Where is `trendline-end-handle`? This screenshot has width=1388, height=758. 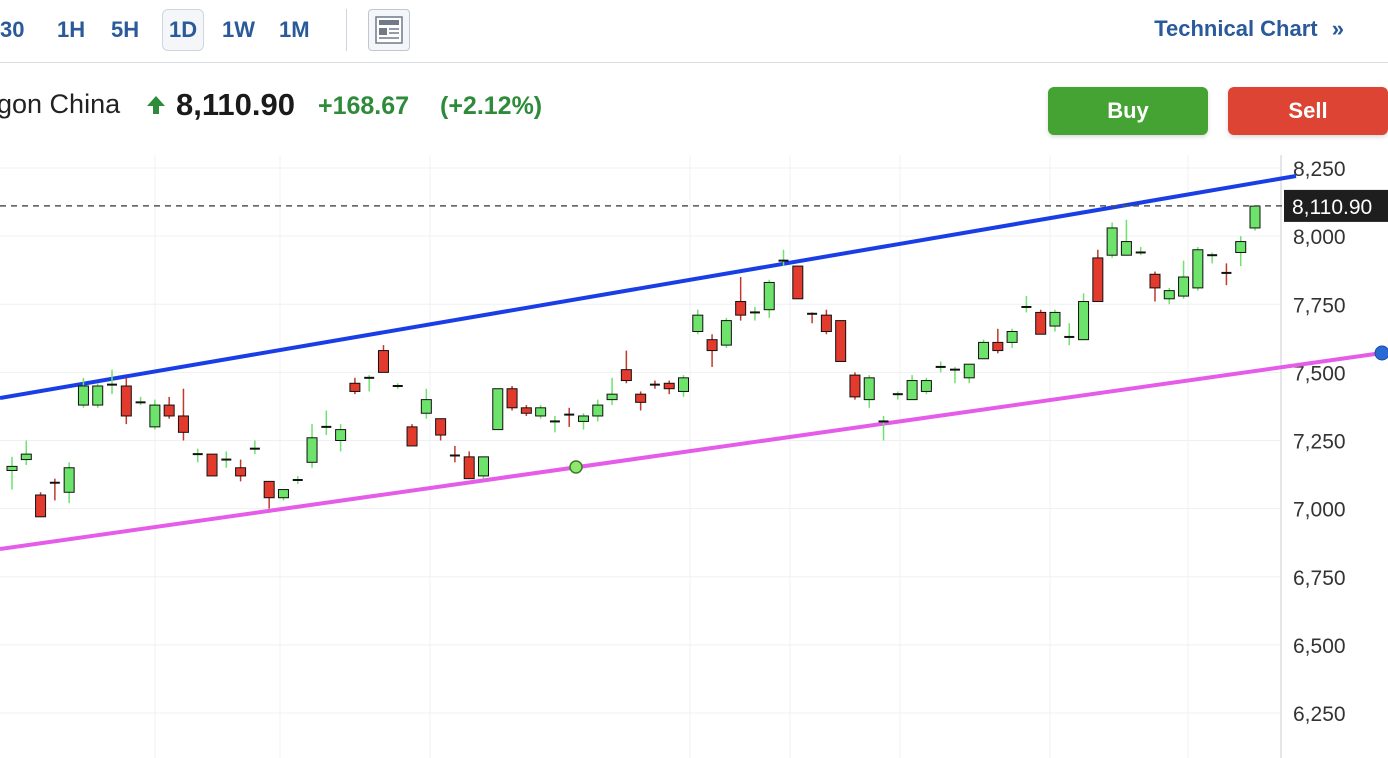
trendline-end-handle is located at coordinates (1381, 353).